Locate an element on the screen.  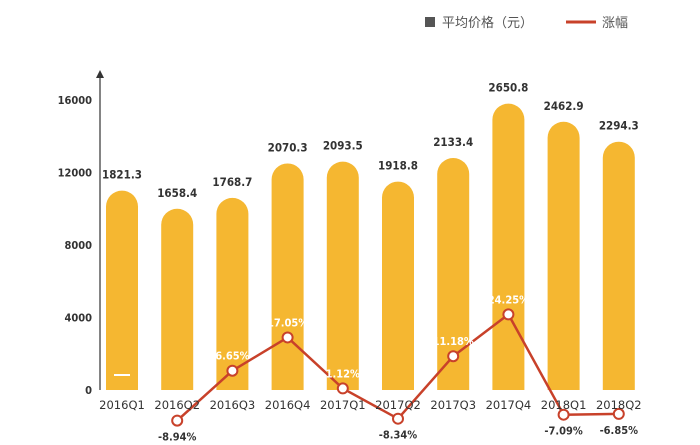
bar-value-label: 2133.4 is located at coordinates (453, 142).